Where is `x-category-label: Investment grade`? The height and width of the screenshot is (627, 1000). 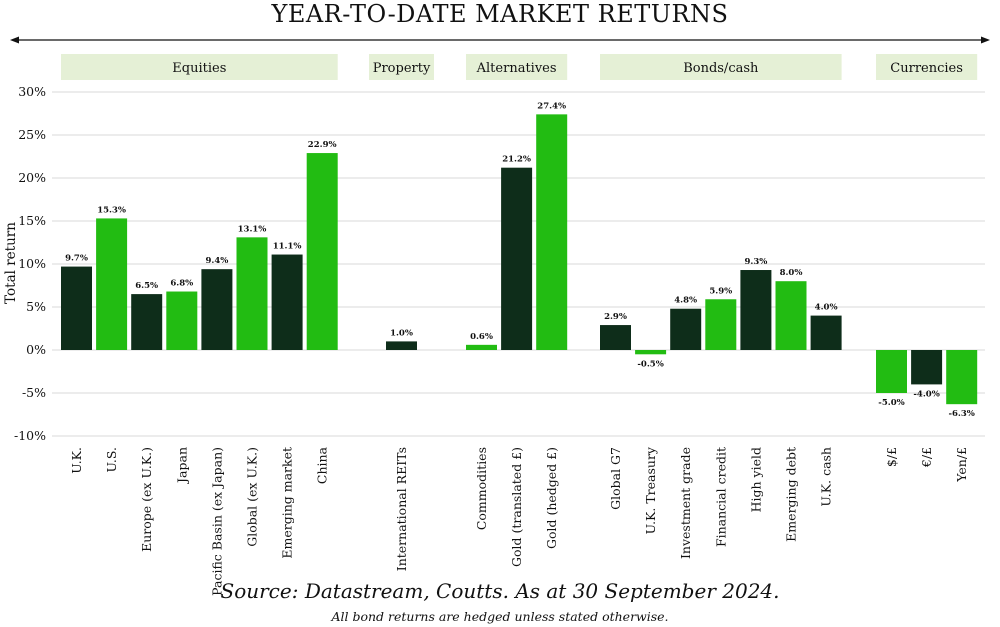 x-category-label: Investment grade is located at coordinates (685, 503).